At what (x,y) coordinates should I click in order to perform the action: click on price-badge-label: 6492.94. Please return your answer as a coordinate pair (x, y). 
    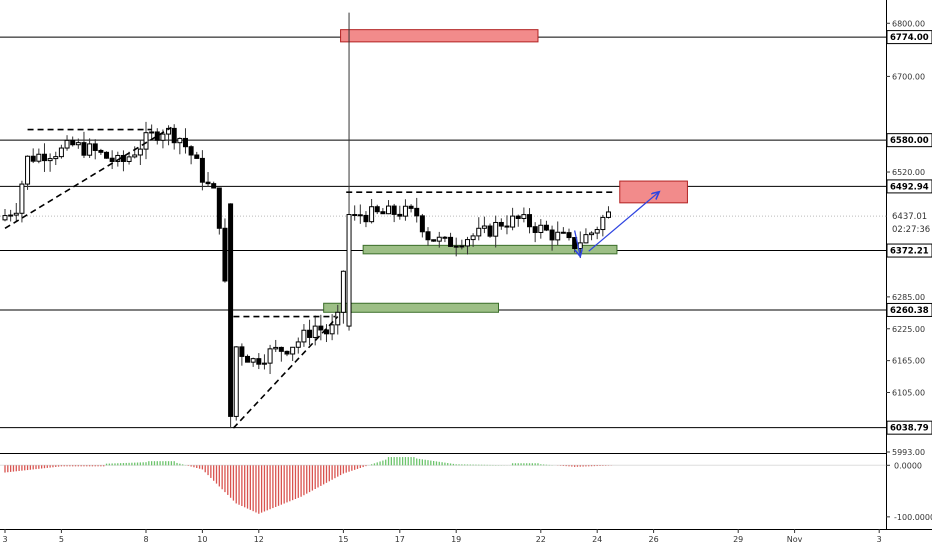
    Looking at the image, I should click on (909, 187).